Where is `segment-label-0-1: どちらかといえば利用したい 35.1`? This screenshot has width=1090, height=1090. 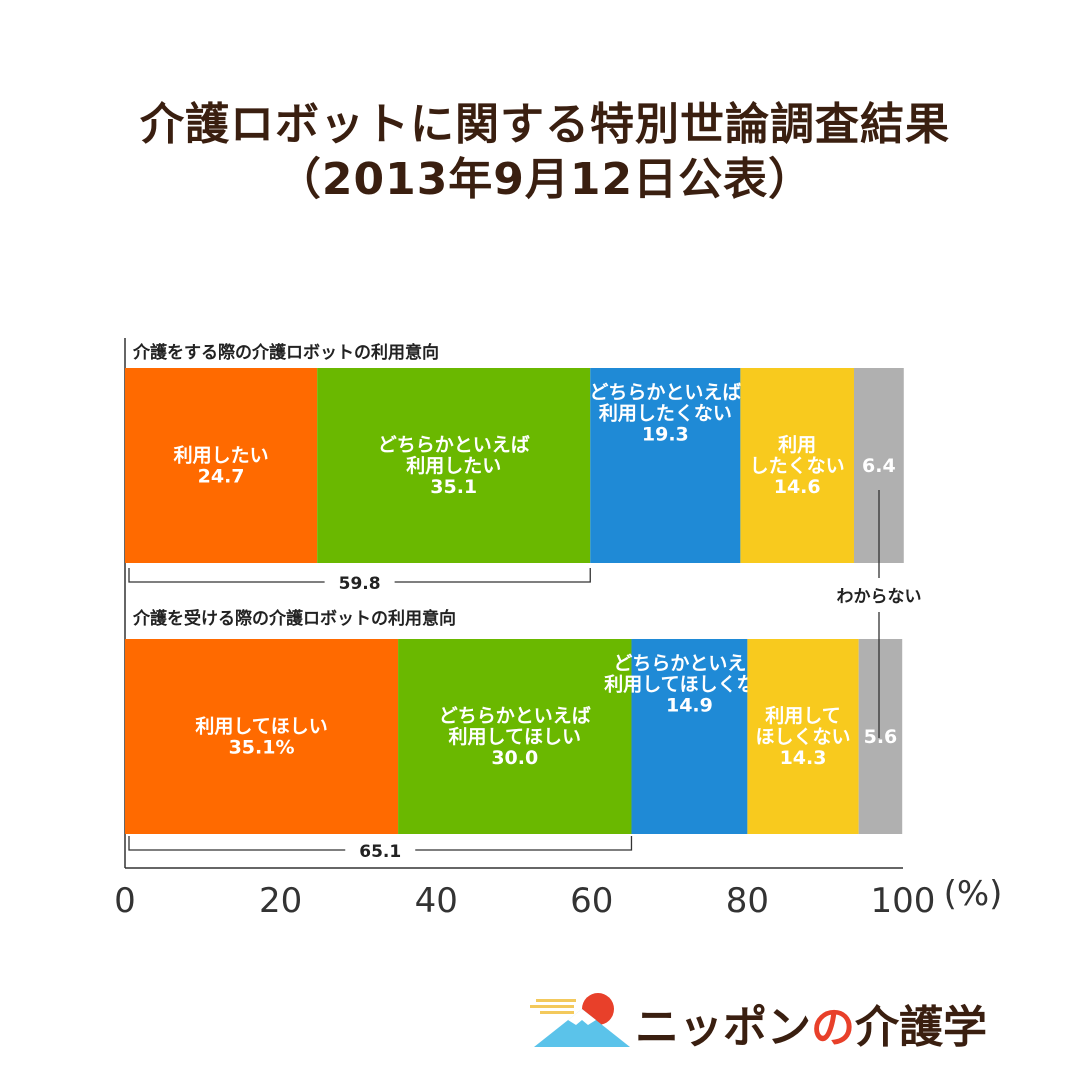
segment-label-0-1: どちらかといえば利用したい 35.1 is located at coordinates (454, 466).